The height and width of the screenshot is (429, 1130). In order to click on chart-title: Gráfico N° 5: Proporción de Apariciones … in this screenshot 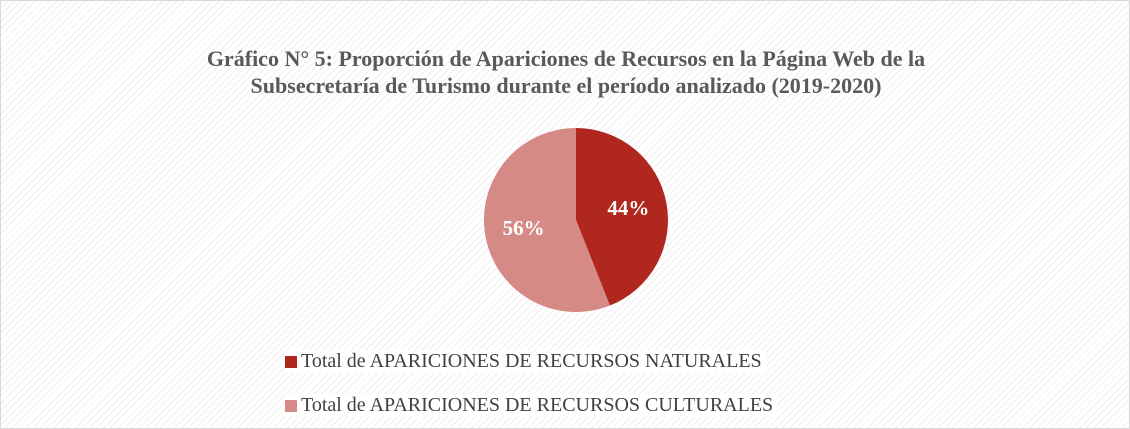, I will do `click(566, 72)`.